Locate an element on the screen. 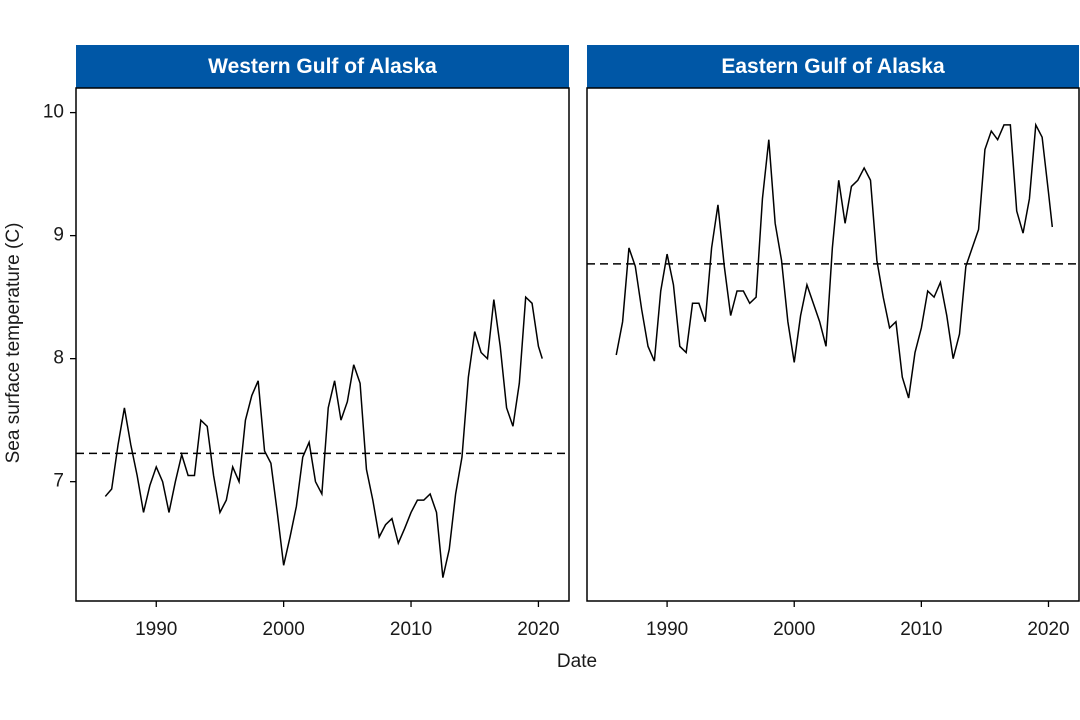 This screenshot has height=720, width=1080. strip-title: Western Gulf of Alaska is located at coordinates (322, 66).